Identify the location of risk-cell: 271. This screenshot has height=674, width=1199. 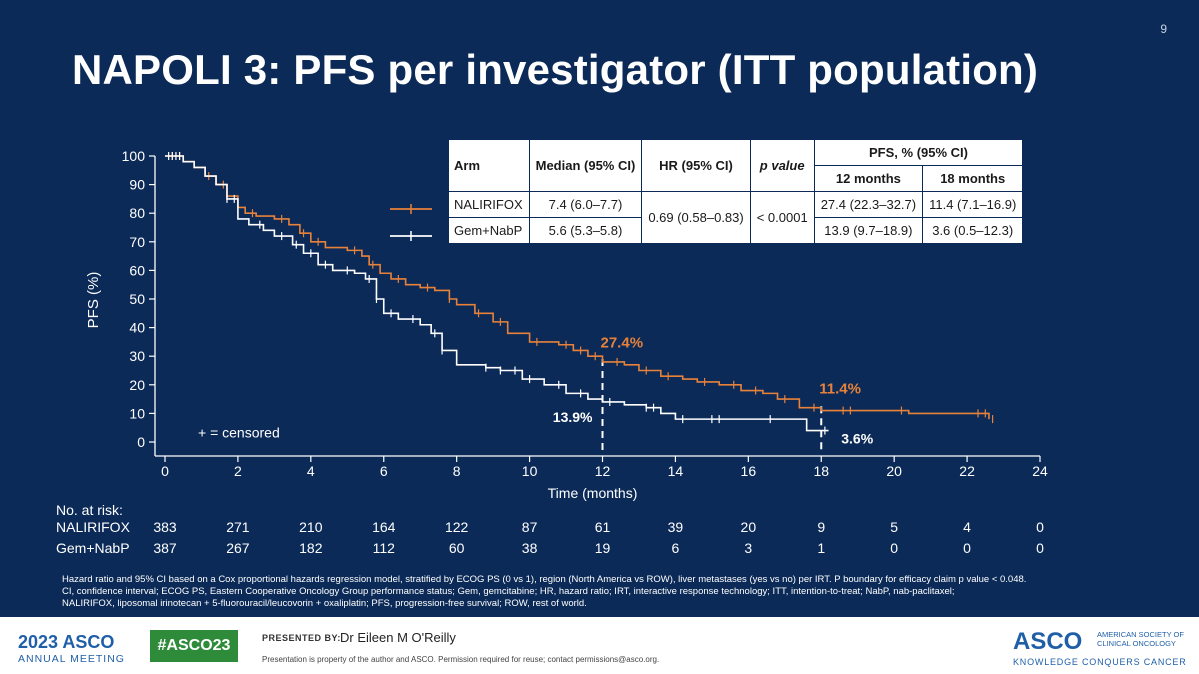
(238, 527).